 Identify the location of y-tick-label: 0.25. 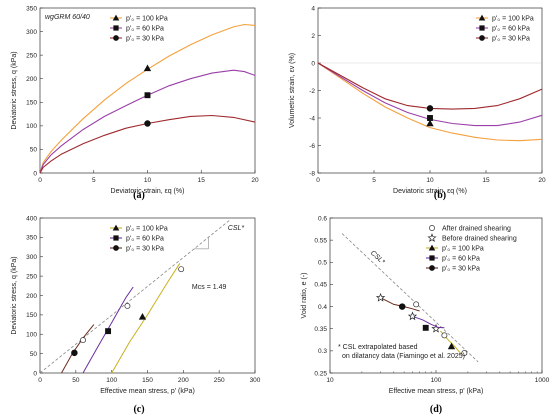
(320, 373).